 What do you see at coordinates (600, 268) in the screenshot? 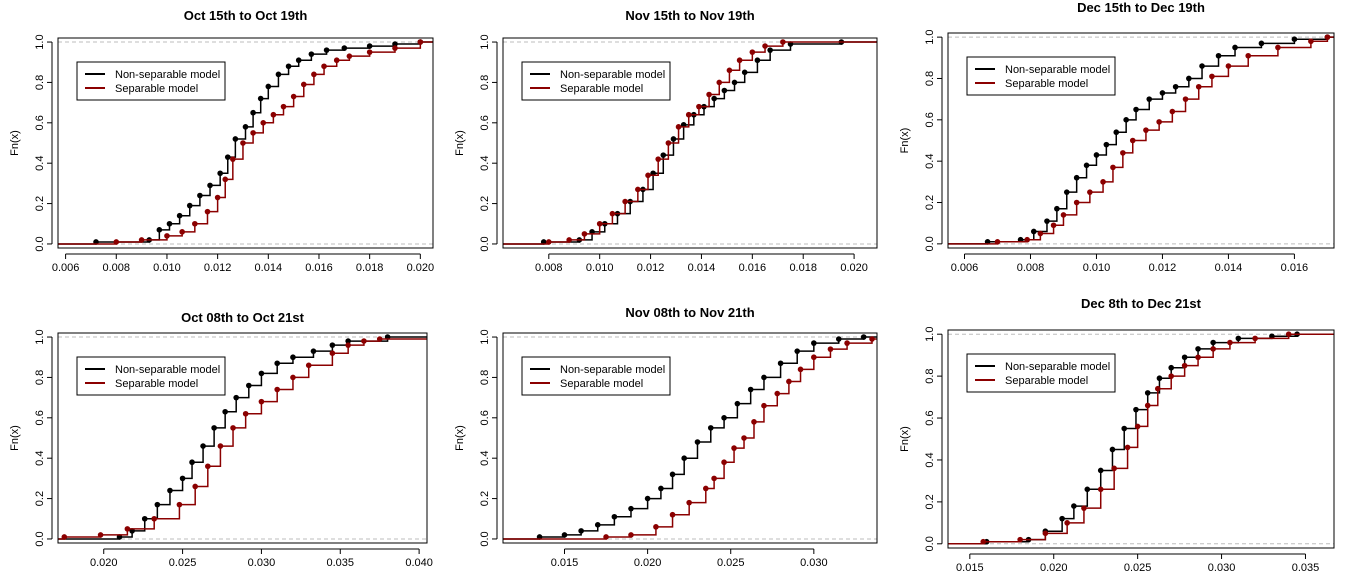
I see `x-tick-label: 0.010` at bounding box center [600, 268].